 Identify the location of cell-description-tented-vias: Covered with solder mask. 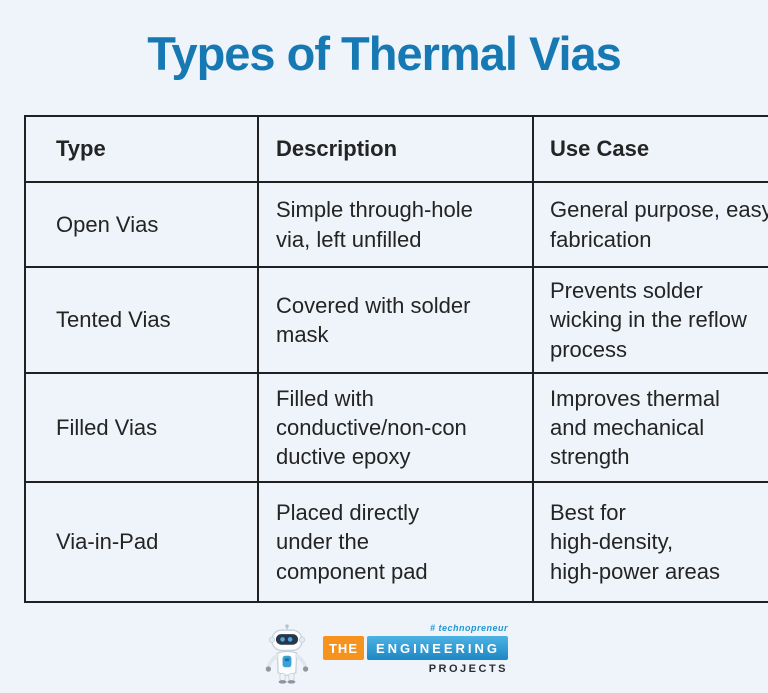
(395, 320).